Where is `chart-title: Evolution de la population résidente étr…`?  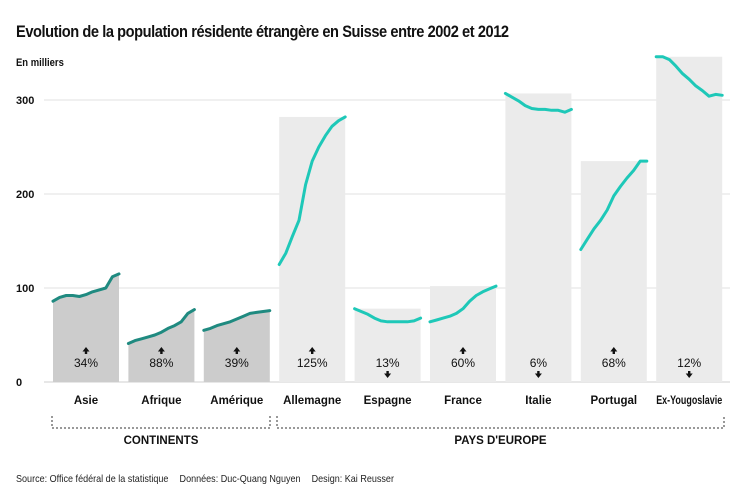
chart-title: Evolution de la population résidente étr… is located at coordinates (262, 31).